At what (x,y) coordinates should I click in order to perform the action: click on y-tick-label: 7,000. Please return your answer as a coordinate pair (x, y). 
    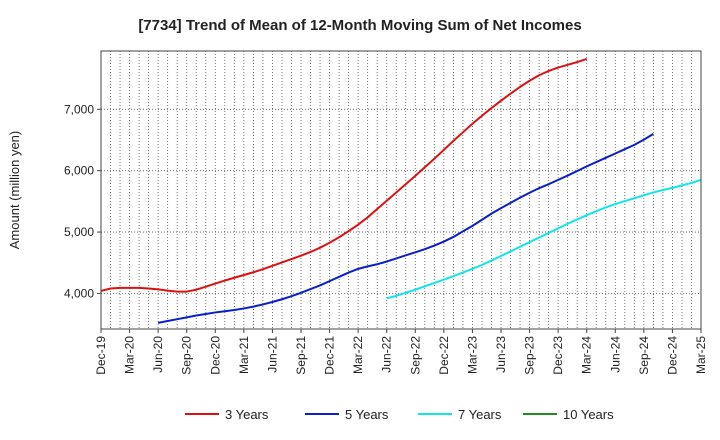
    Looking at the image, I should click on (79, 109).